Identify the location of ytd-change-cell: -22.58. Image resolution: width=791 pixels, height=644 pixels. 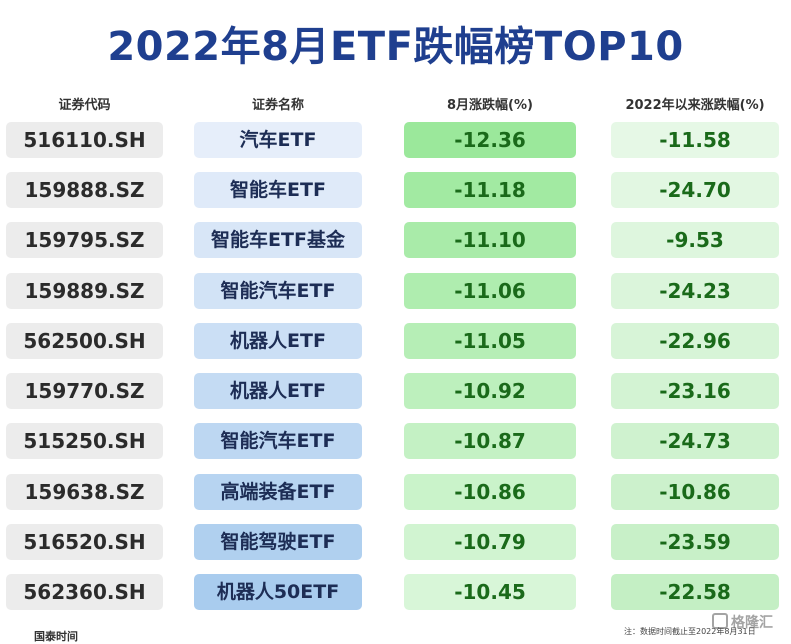
(695, 592).